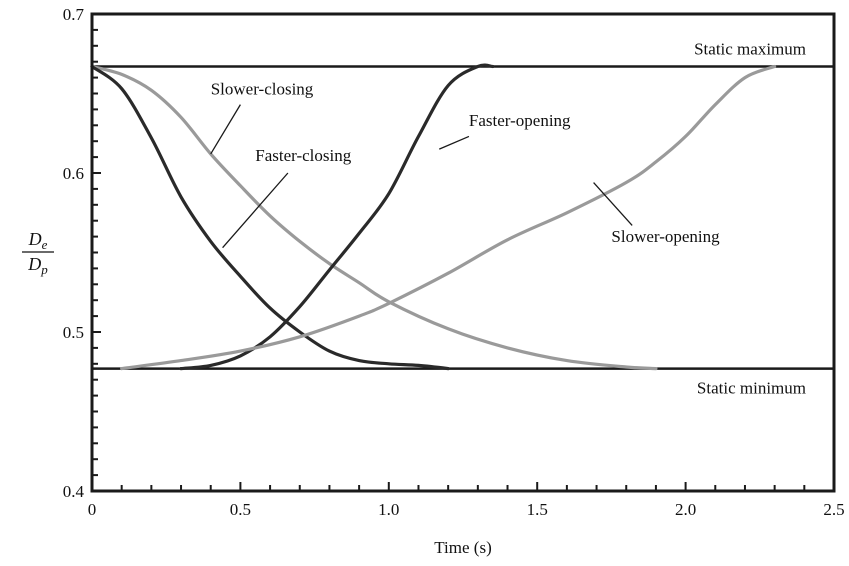  I want to click on annotation-pointers, so click(421, 176).